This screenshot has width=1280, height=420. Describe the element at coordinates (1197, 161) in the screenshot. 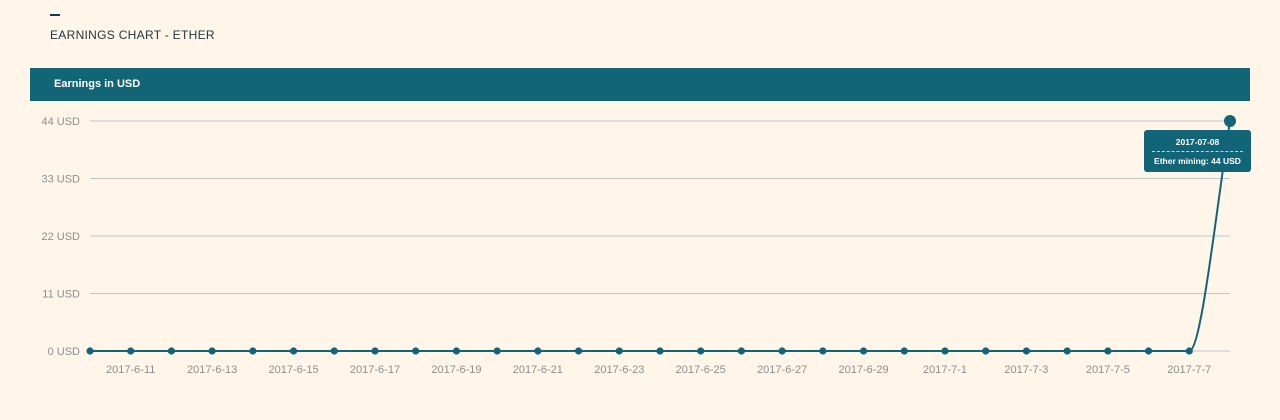

I see `tooltip-value: Ether mining: 44 USD` at that location.